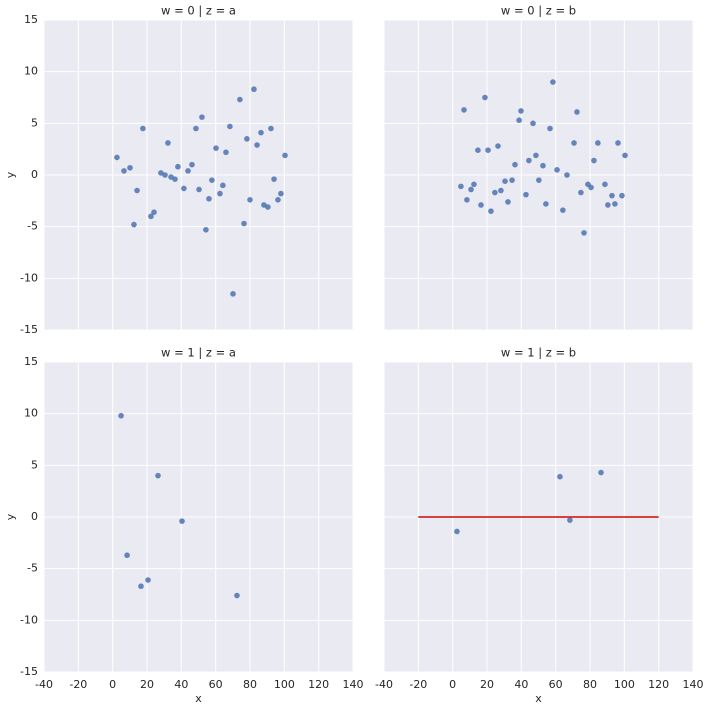  Describe the element at coordinates (198, 353) in the screenshot. I see `facet-title: w = 1 | z = a` at that location.